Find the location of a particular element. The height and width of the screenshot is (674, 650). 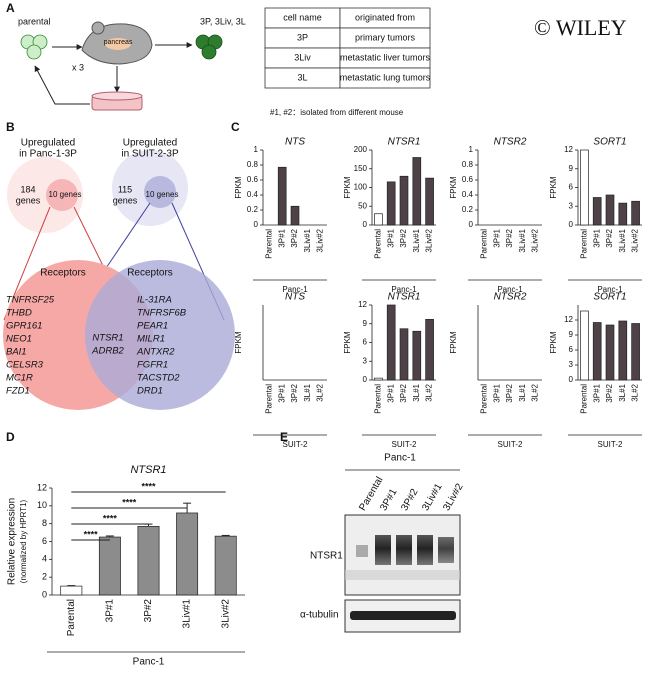

gene-name: TNFRSF25 is located at coordinates (30, 300).